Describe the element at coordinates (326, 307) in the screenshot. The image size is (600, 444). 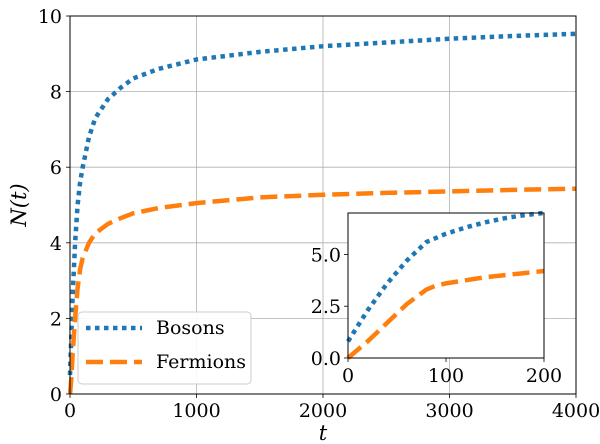
I see `inset-y-tick-label: 2.5` at that location.